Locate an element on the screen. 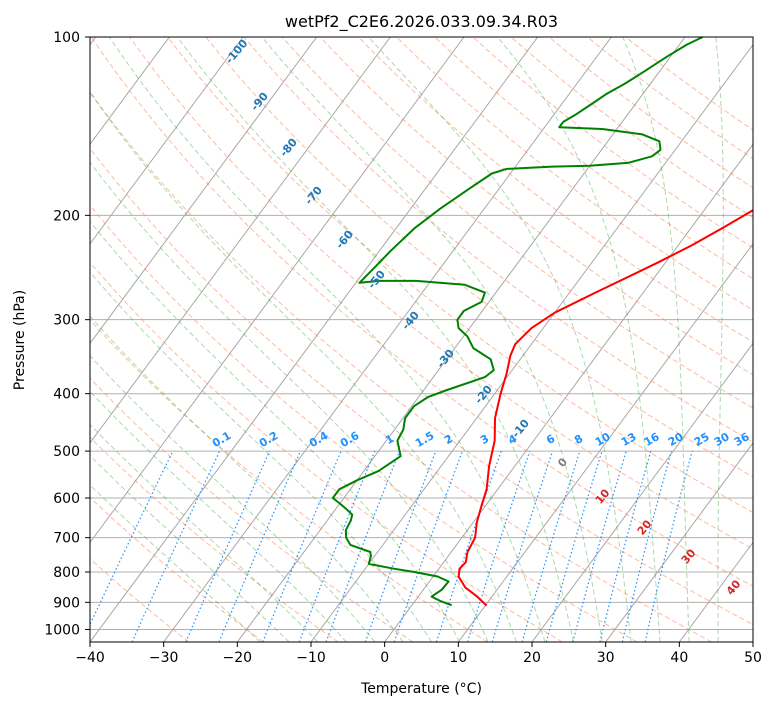  x-tick-label: 50 is located at coordinates (753, 658).